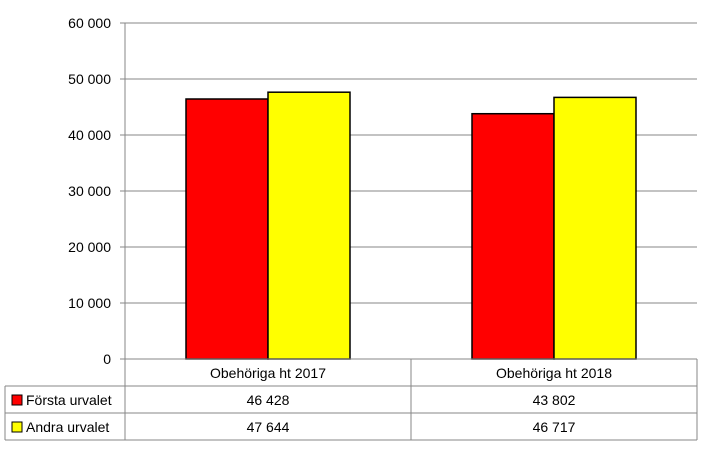 The height and width of the screenshot is (450, 720). I want to click on y-axis-tick-label: 40 000, so click(89, 135).